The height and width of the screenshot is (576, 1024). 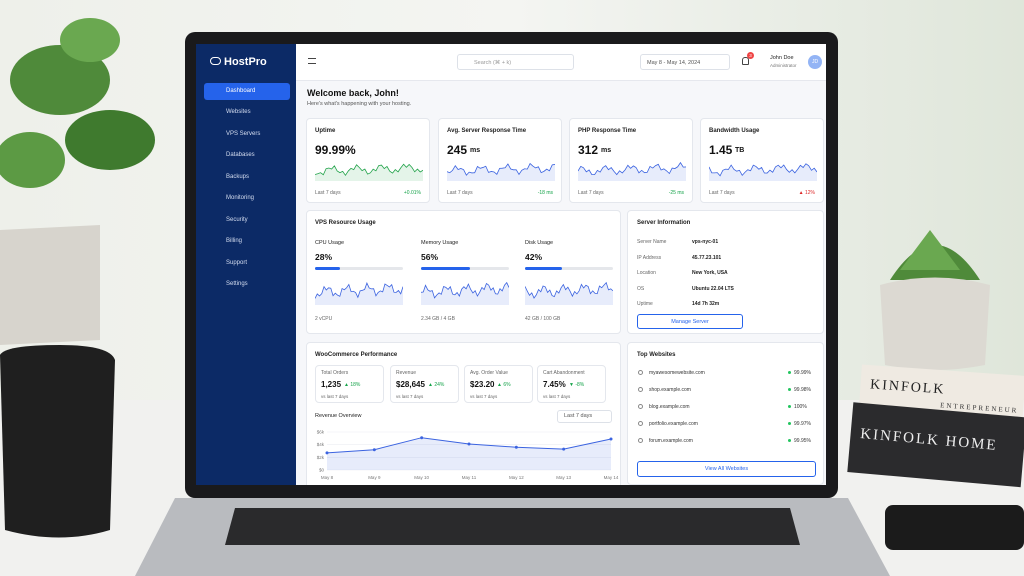 I want to click on card-title: WooCommerce Performance, so click(x=356, y=355).